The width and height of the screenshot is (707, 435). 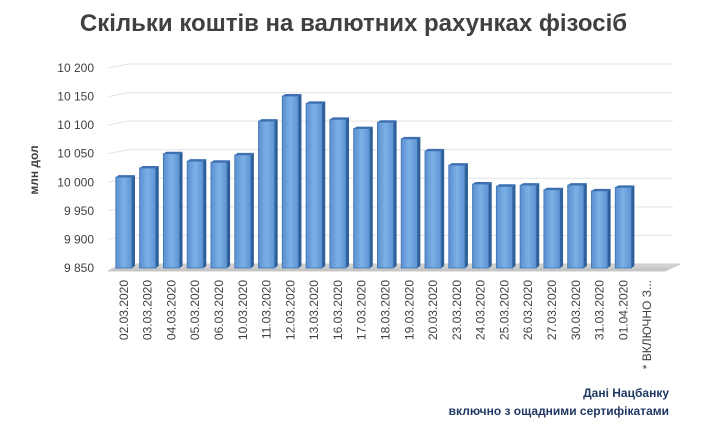 What do you see at coordinates (124, 310) in the screenshot?
I see `x-tick-label: 02.03.2020` at bounding box center [124, 310].